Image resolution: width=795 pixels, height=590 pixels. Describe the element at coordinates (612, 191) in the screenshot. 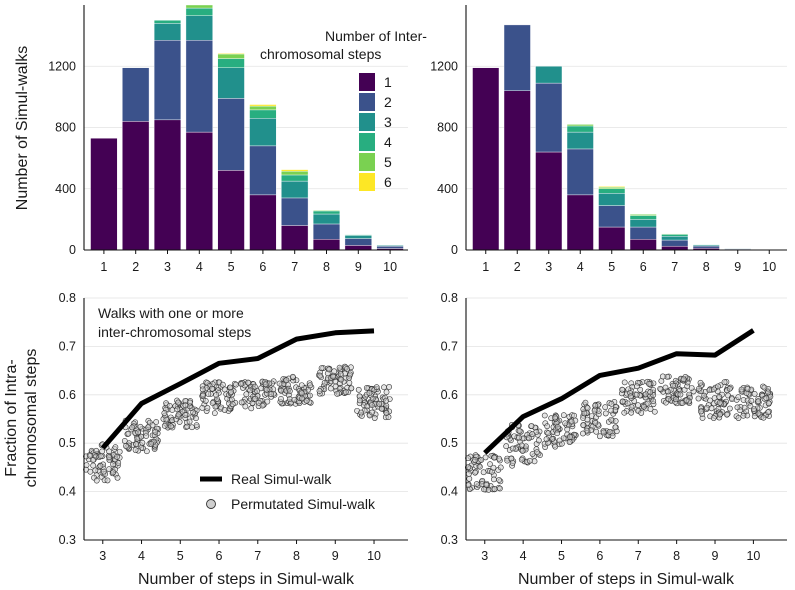

I see `tr-bar-5-s4` at that location.